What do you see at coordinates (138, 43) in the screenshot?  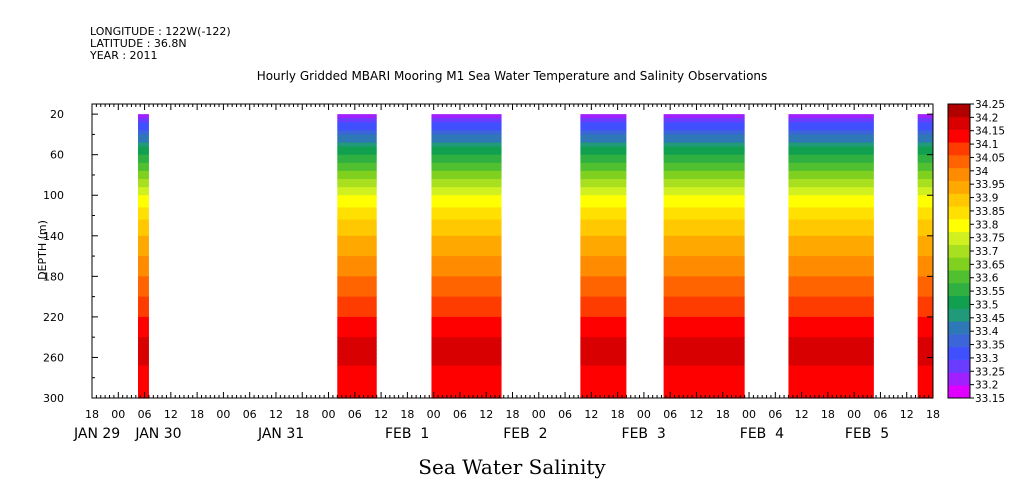 I see `header-latitude: LATITUDE : 36.8N` at bounding box center [138, 43].